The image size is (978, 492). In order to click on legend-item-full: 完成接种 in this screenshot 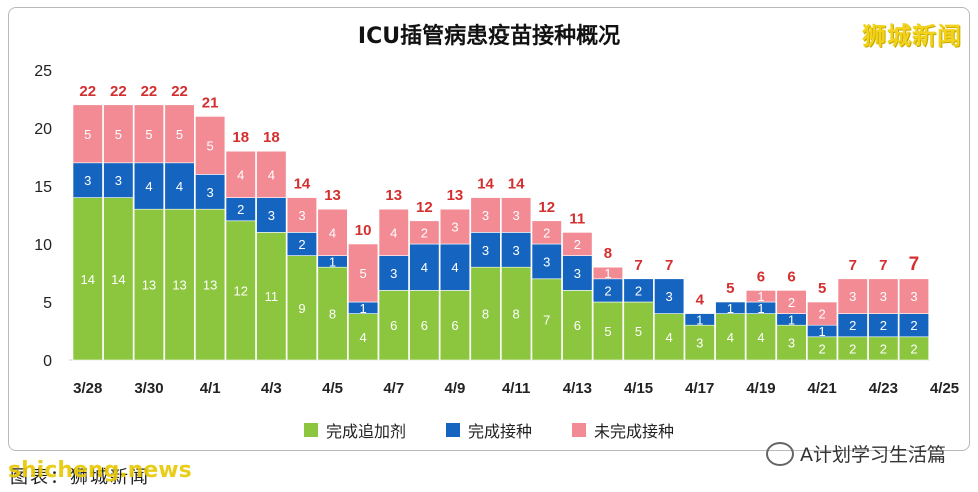, I will do `click(488, 430)`.